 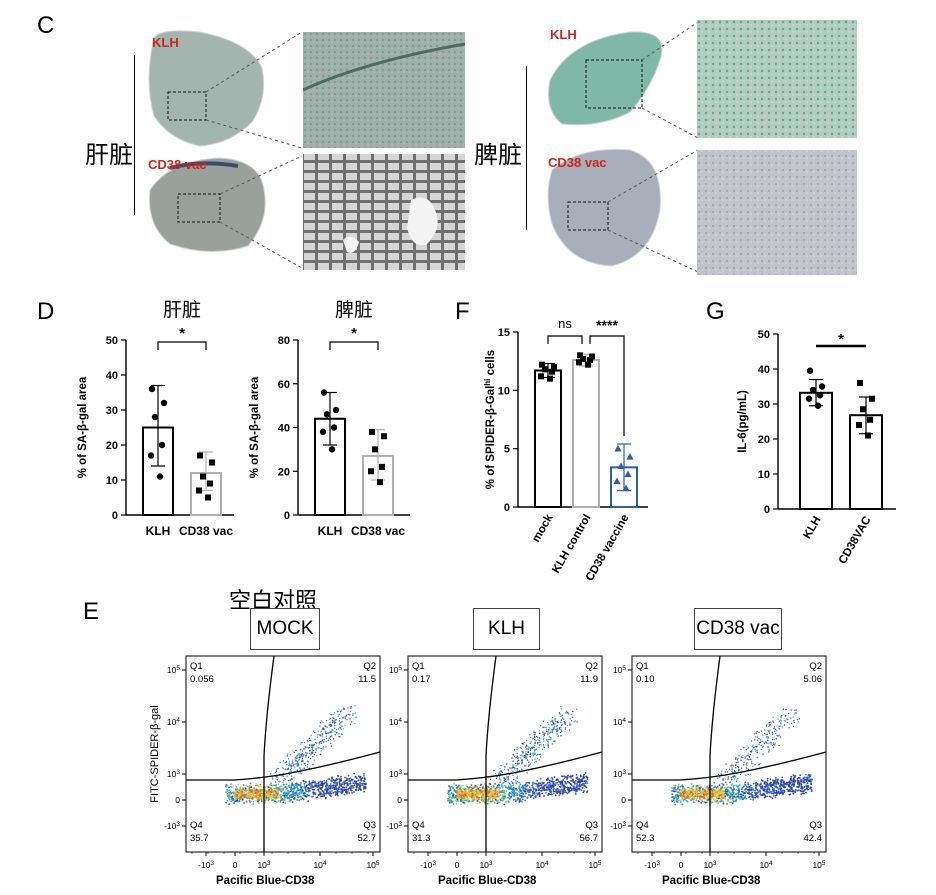 What do you see at coordinates (541, 865) in the screenshot?
I see `x-tick-label: 104` at bounding box center [541, 865].